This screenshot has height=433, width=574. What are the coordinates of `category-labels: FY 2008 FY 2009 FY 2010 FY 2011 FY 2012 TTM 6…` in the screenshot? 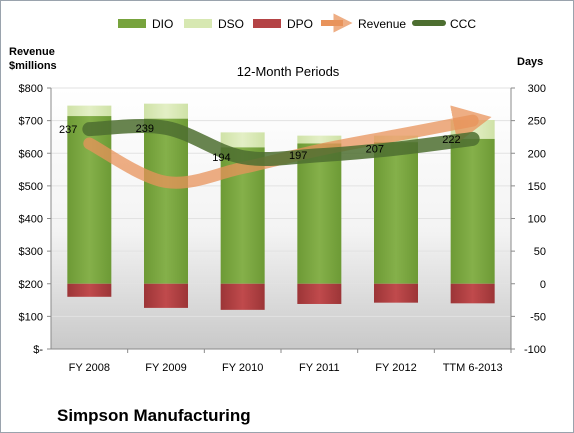 It's located at (290, 361).